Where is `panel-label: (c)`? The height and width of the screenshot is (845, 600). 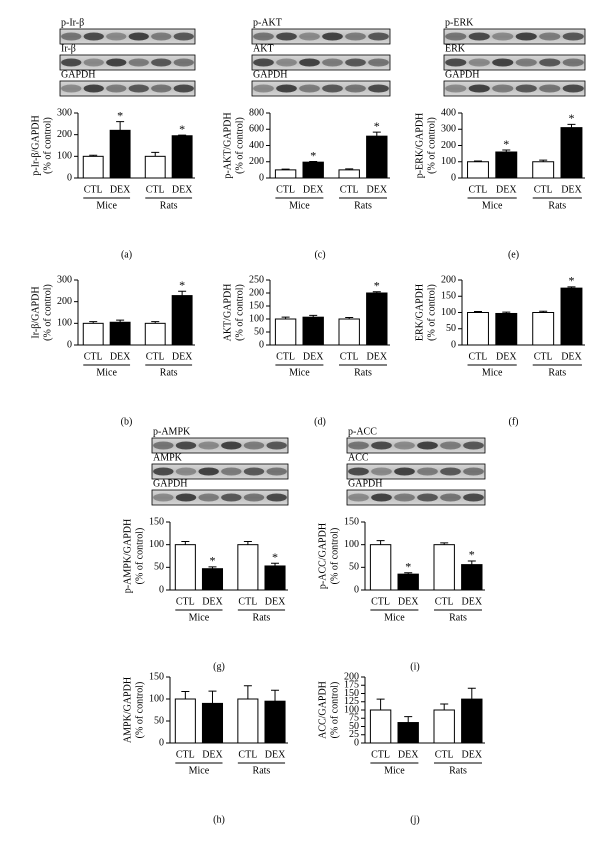
panel-label: (c) is located at coordinates (319, 254).